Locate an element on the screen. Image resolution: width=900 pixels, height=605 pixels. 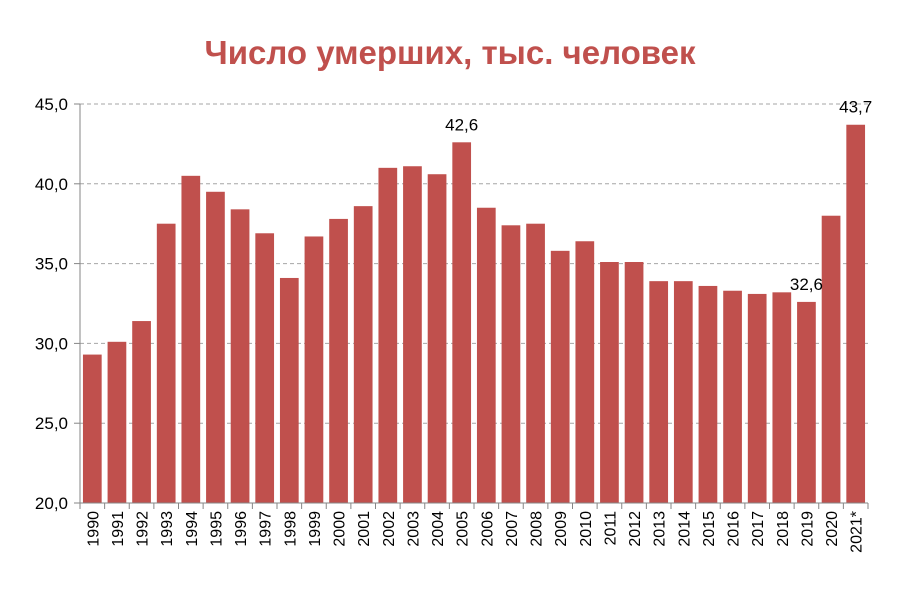
data-label: 32,6 is located at coordinates (806, 284).